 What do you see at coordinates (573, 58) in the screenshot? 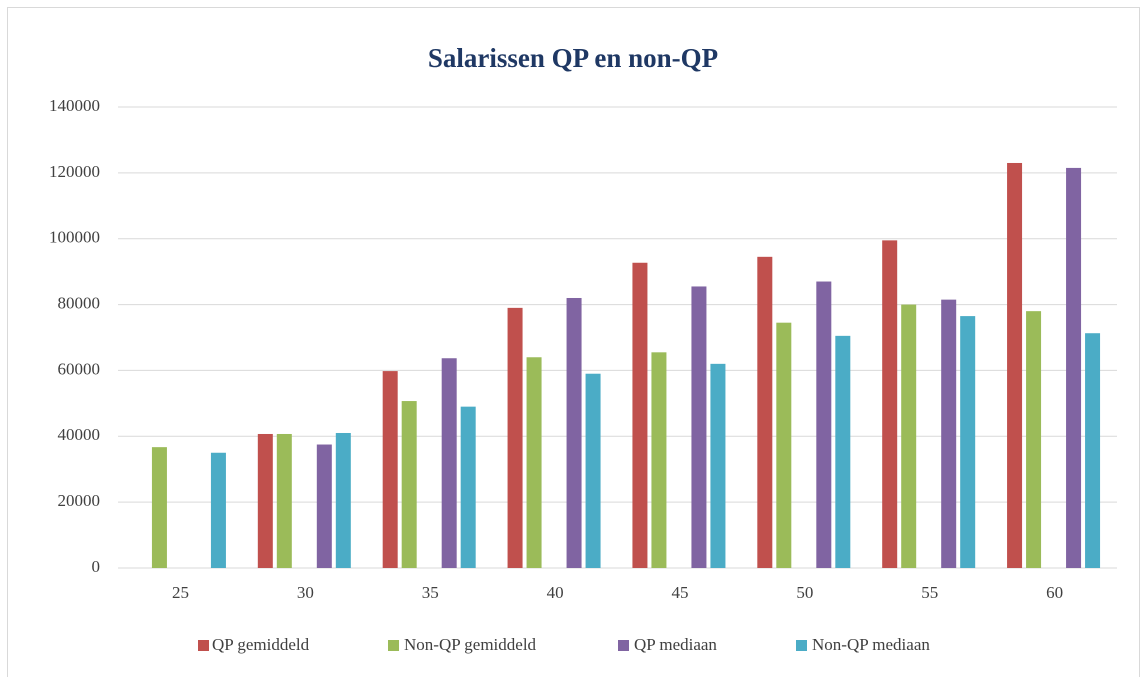
I see `chart-title: Salarissen QP en non-QP` at bounding box center [573, 58].